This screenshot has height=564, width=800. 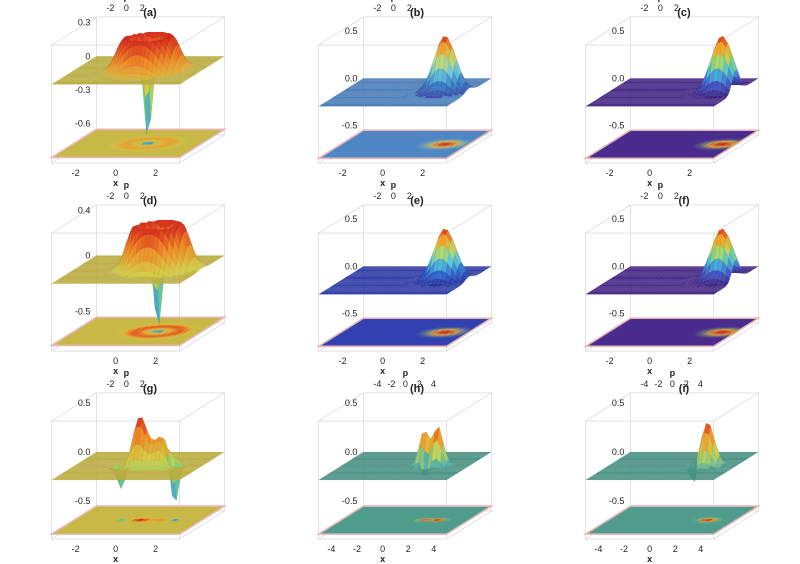 I want to click on panel-title: (c), so click(x=684, y=13).